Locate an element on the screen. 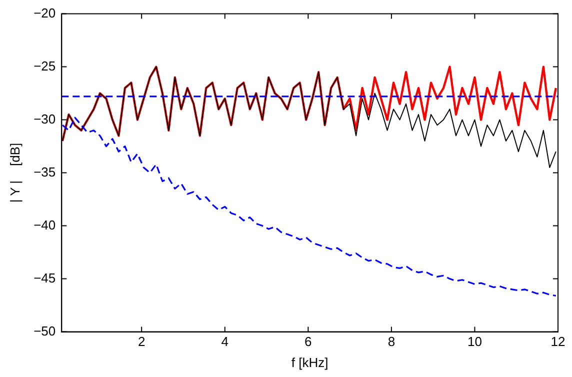 The height and width of the screenshot is (377, 572). x-tick-label: 10 is located at coordinates (474, 342).